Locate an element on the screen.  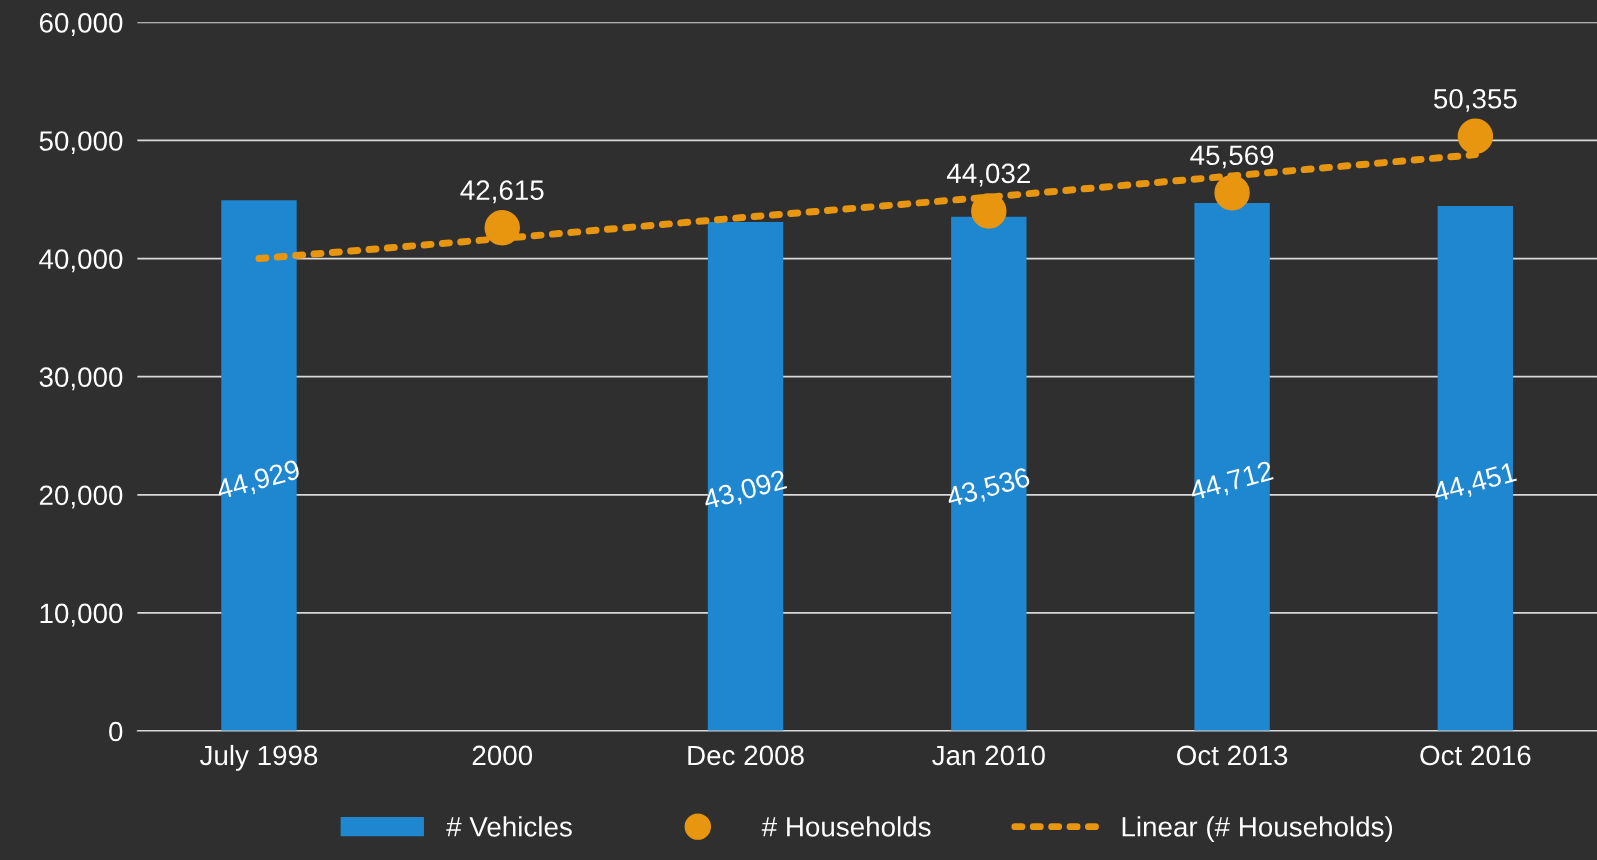
y-tick-label: 50,000 is located at coordinates (81, 143).